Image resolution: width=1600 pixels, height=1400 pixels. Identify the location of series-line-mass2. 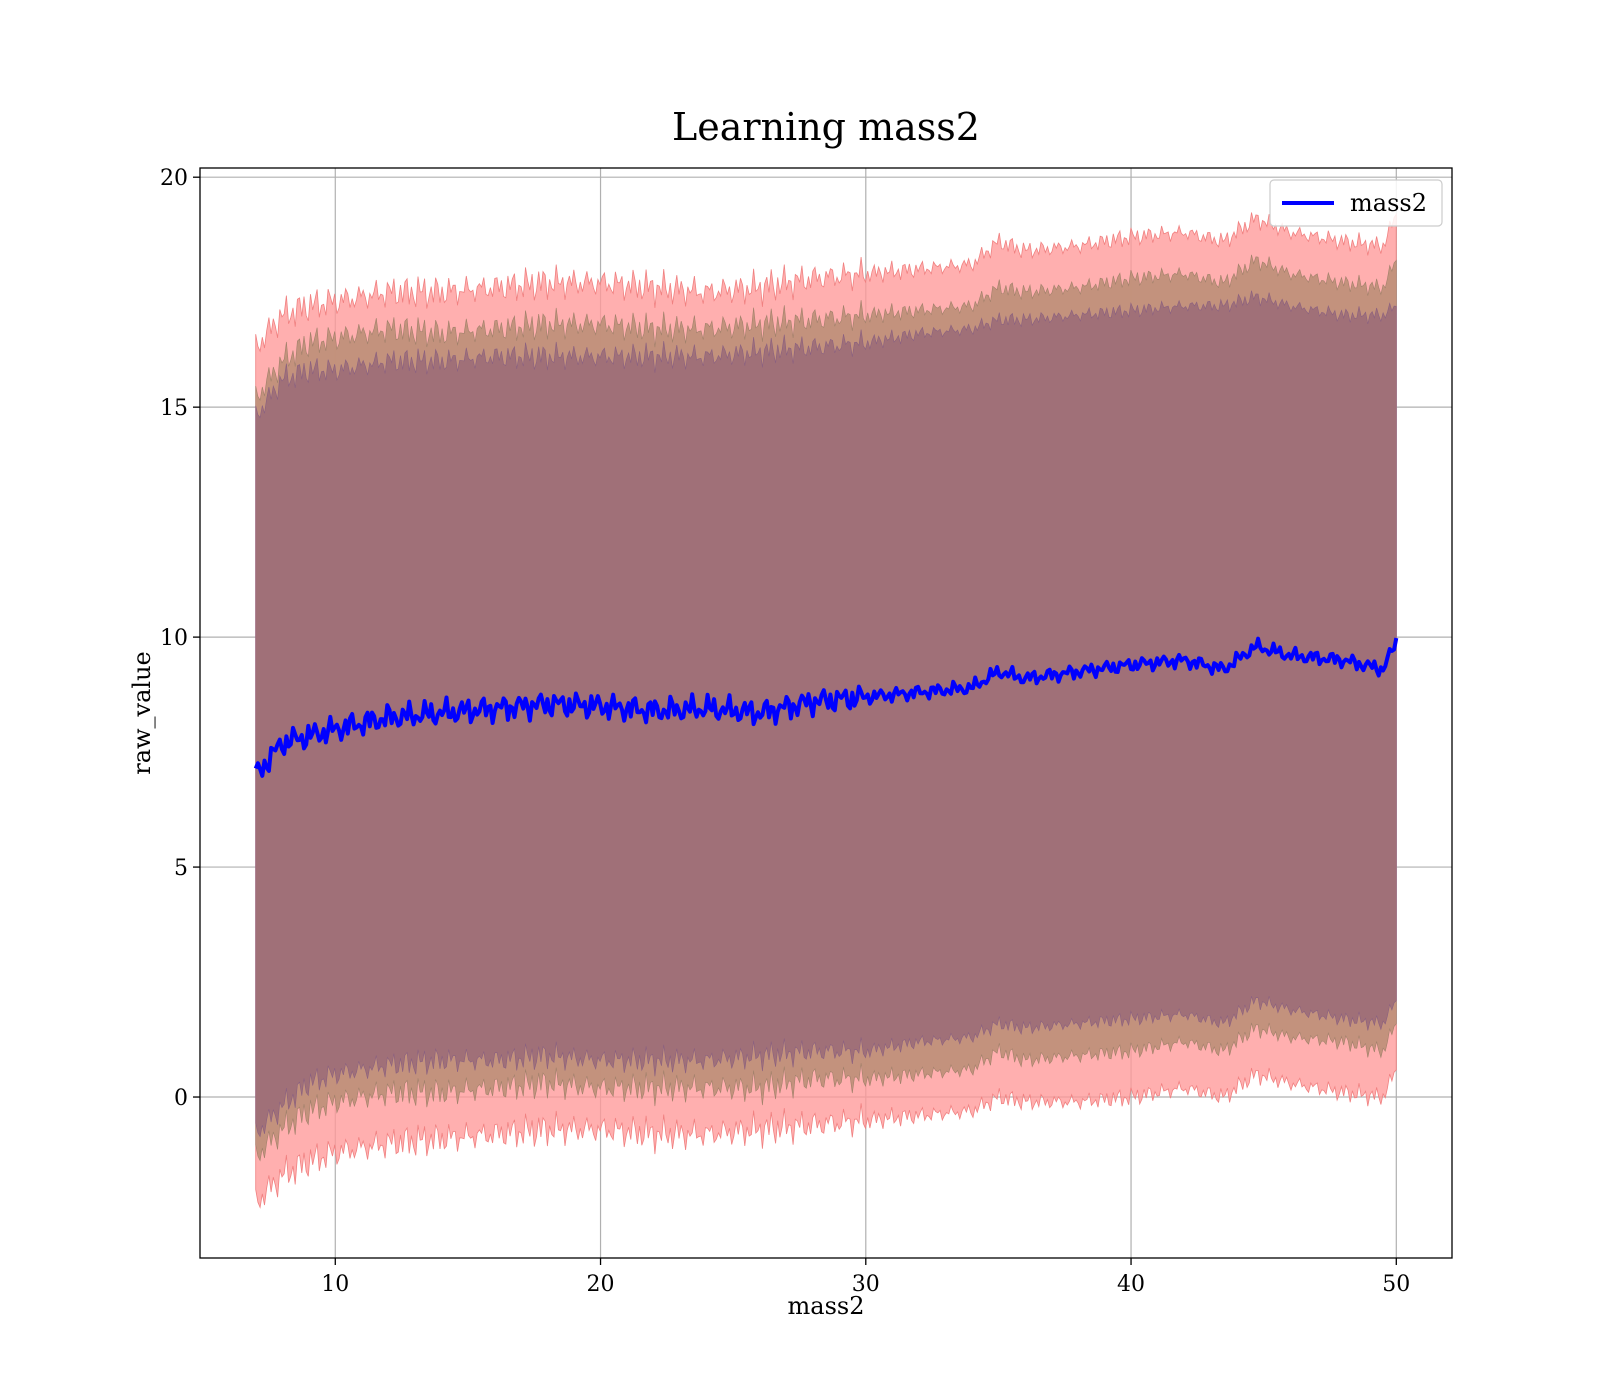
(826, 707).